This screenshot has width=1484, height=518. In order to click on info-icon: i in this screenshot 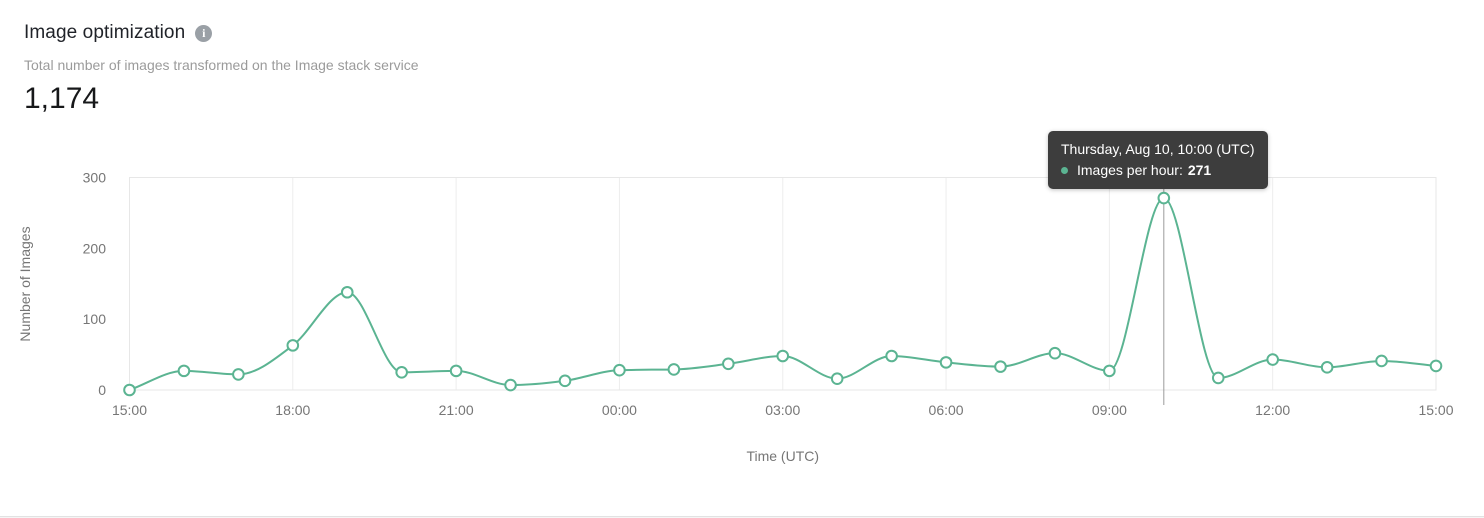, I will do `click(204, 33)`.